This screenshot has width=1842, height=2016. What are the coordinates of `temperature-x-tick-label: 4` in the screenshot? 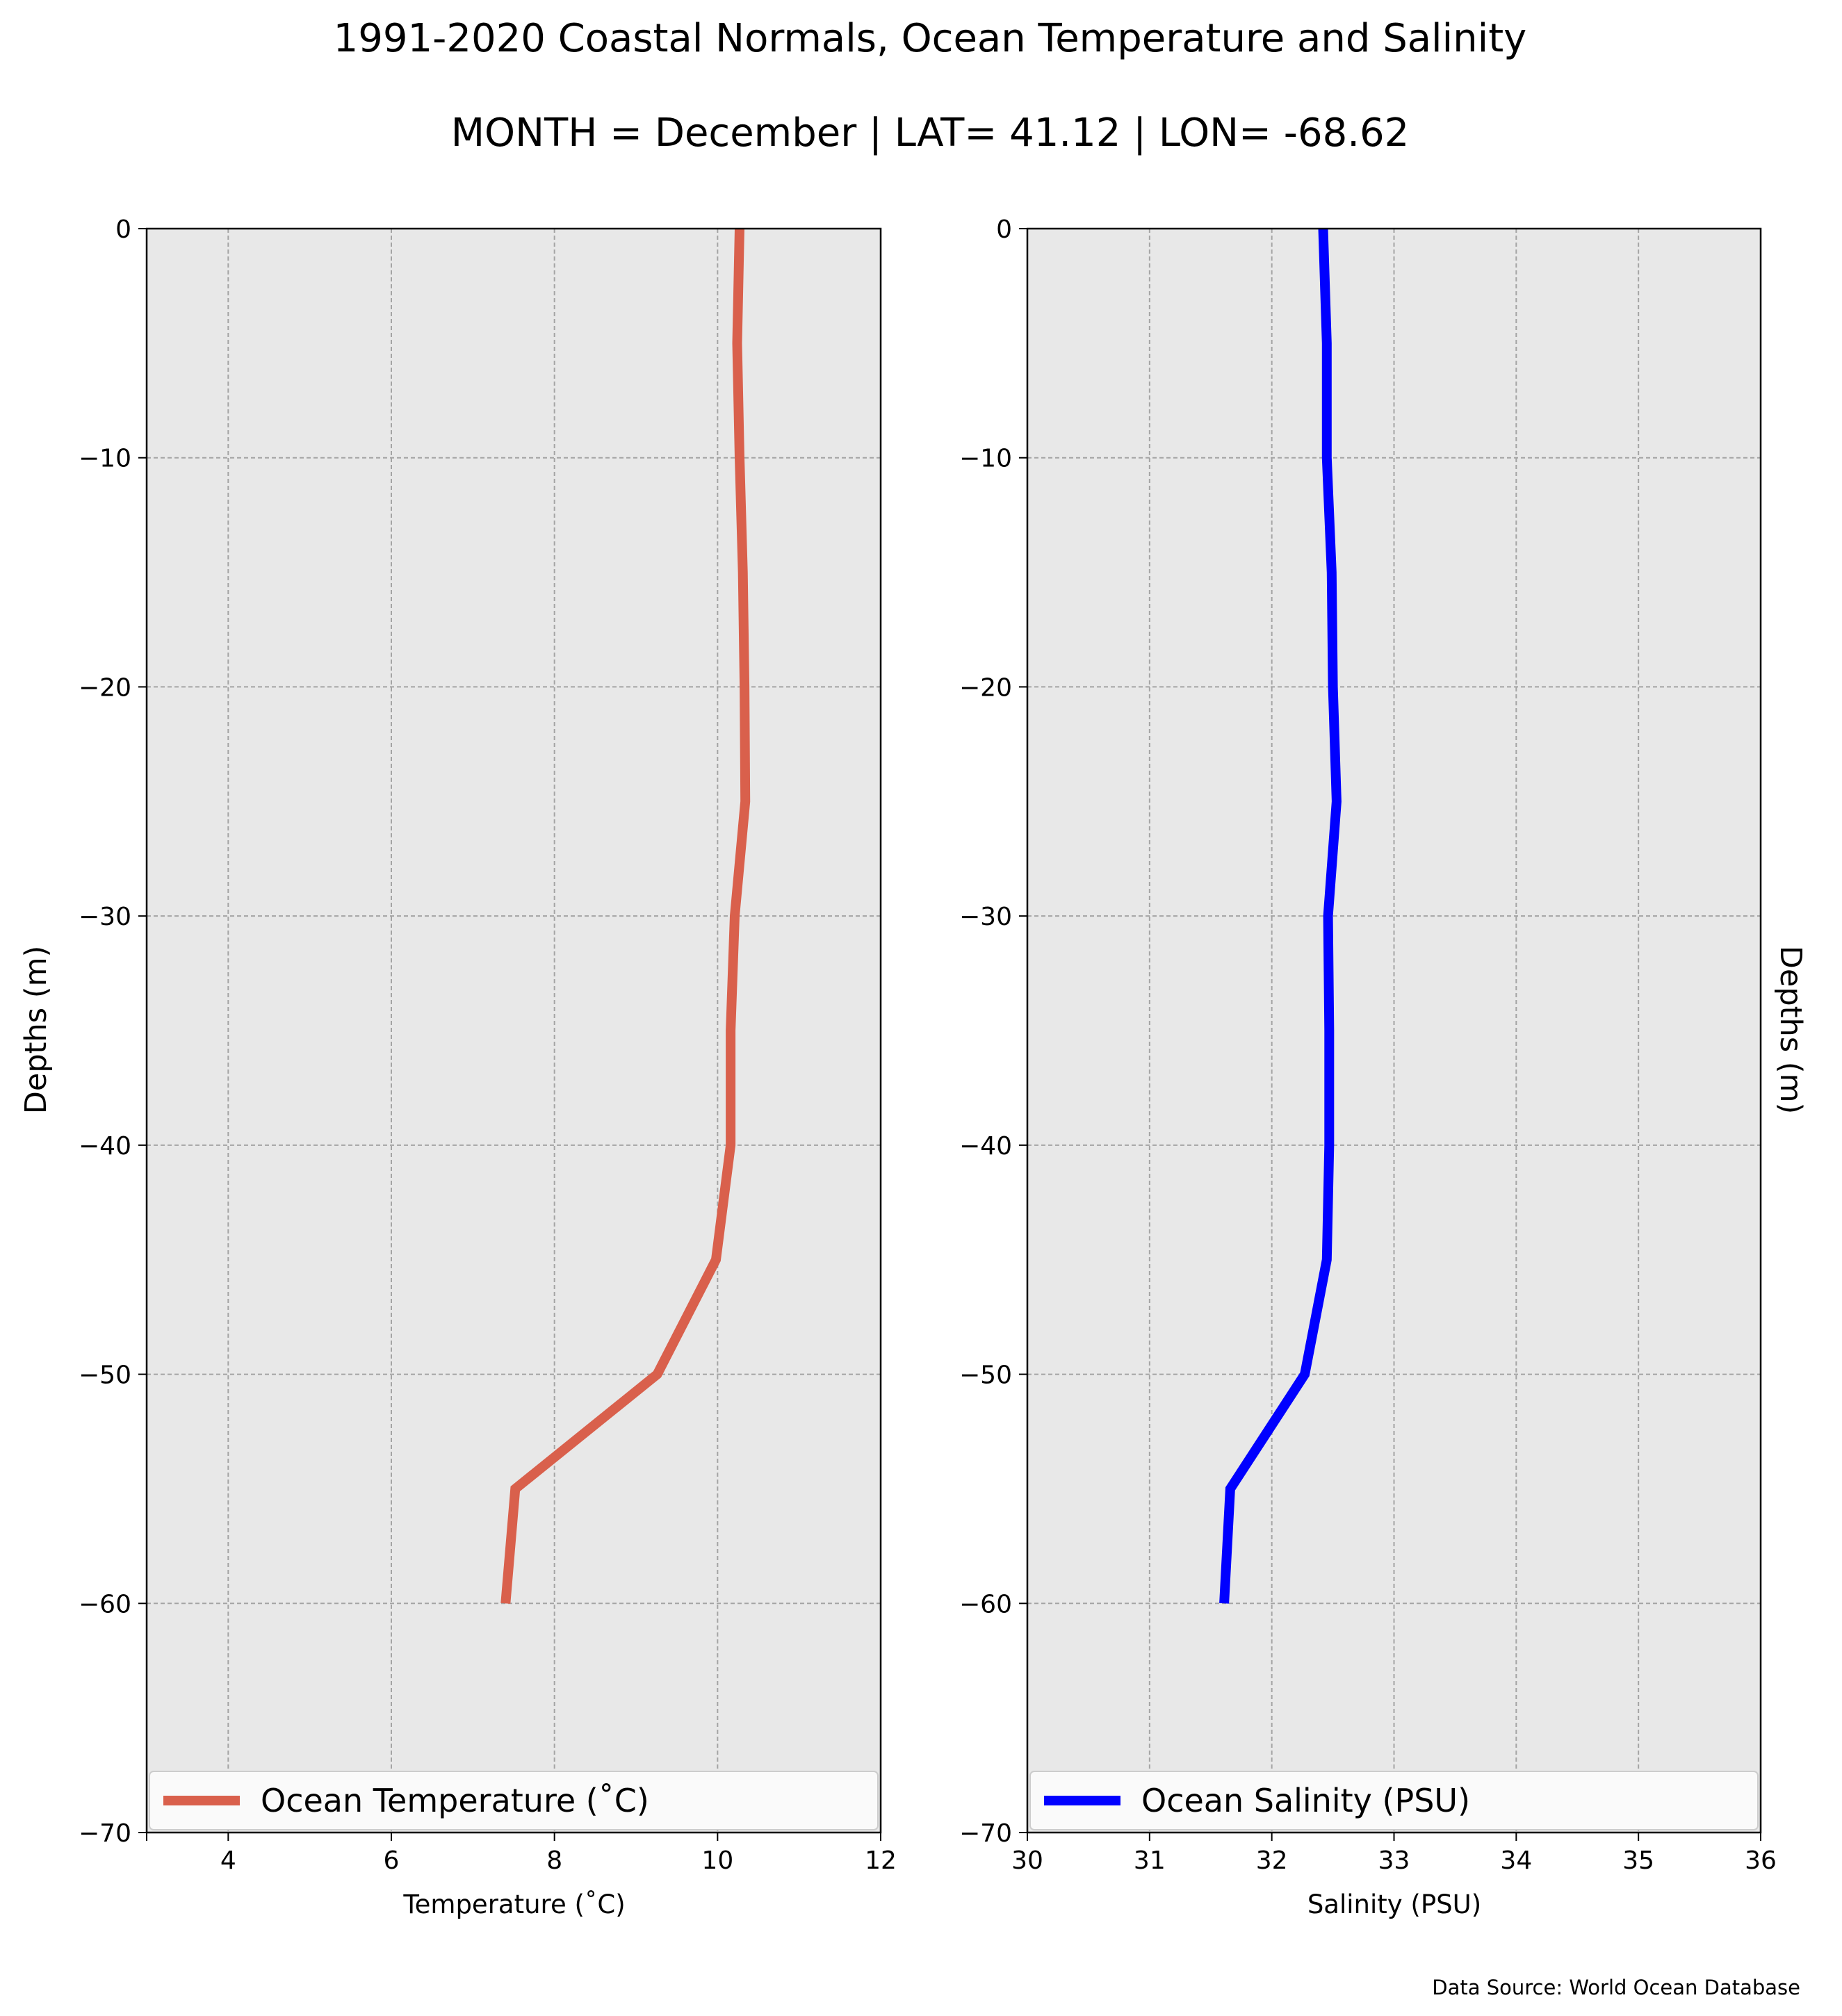 It's located at (228, 1861).